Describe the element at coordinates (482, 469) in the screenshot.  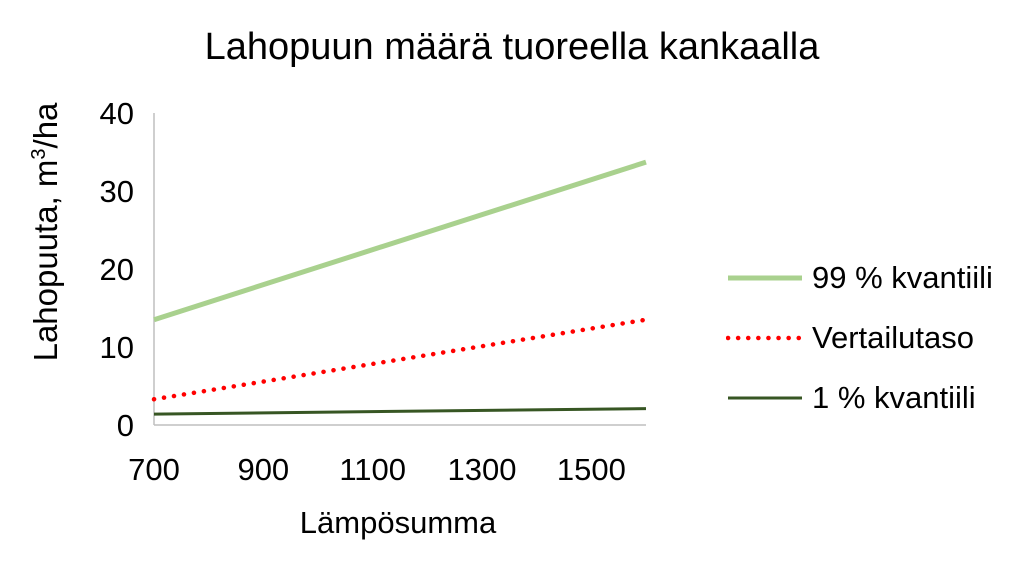
I see `x-tick-label: 1300` at that location.